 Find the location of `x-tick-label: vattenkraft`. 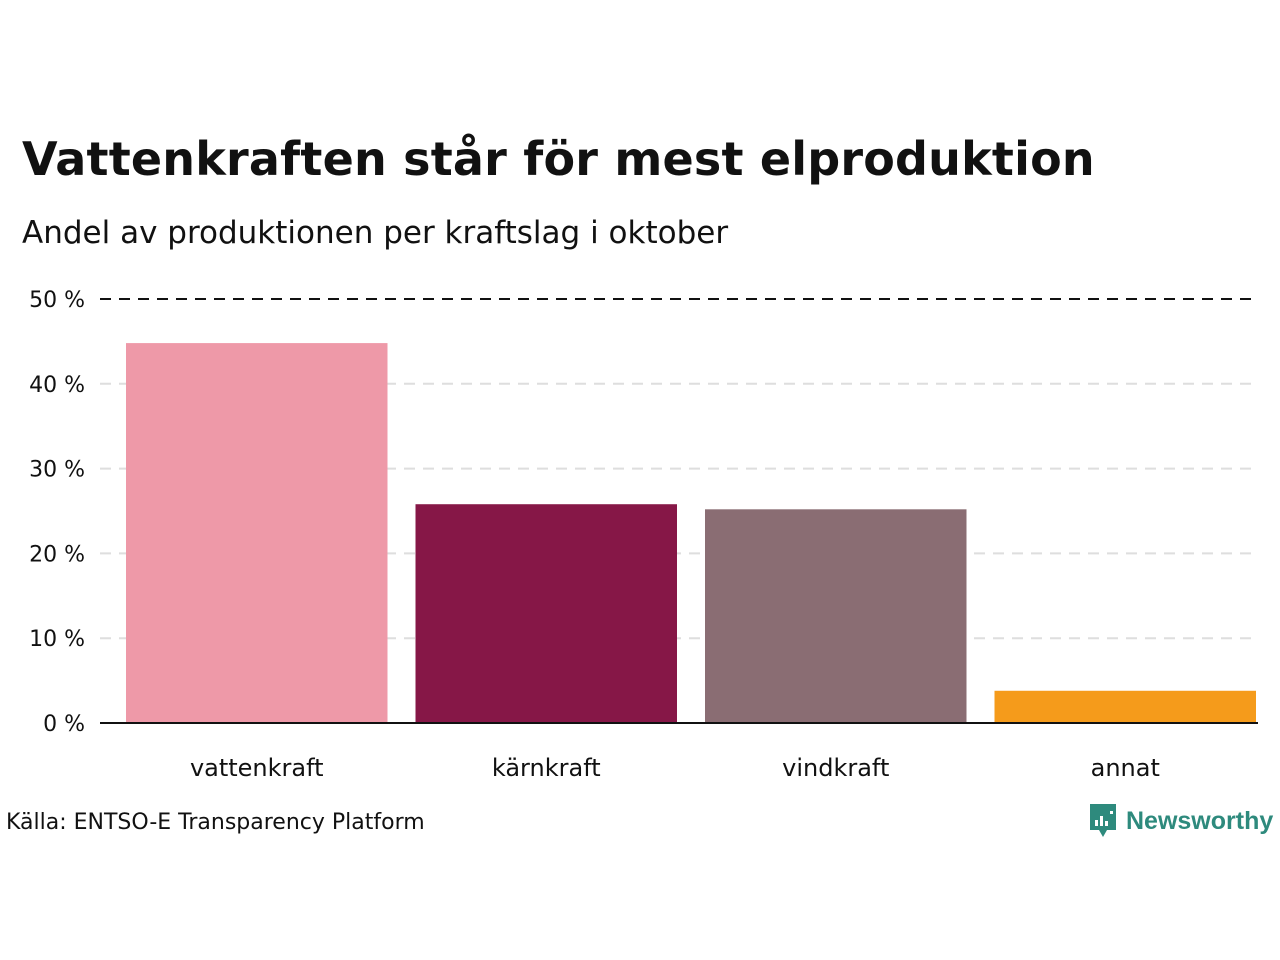

x-tick-label: vattenkraft is located at coordinates (257, 768).